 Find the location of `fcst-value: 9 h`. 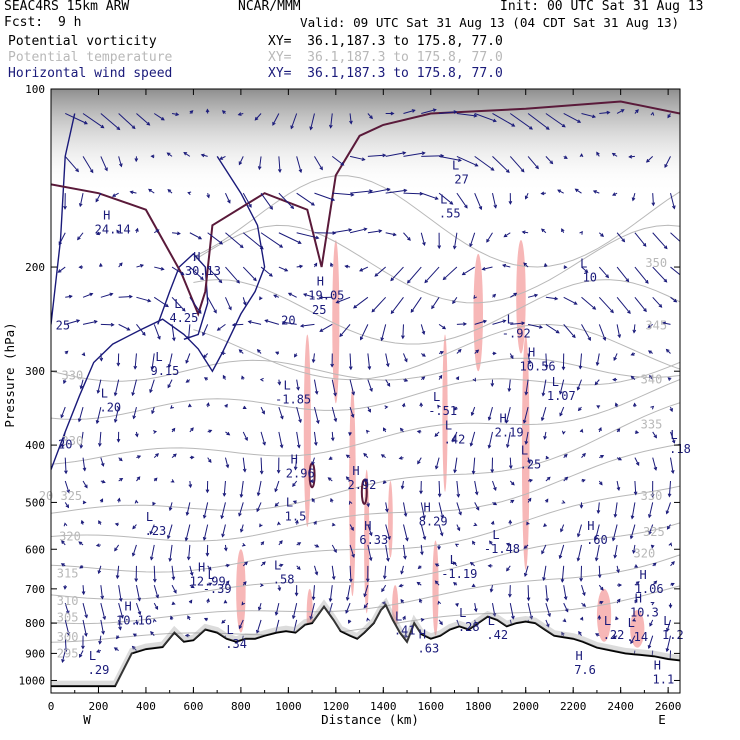

fcst-value: 9 h is located at coordinates (70, 22).